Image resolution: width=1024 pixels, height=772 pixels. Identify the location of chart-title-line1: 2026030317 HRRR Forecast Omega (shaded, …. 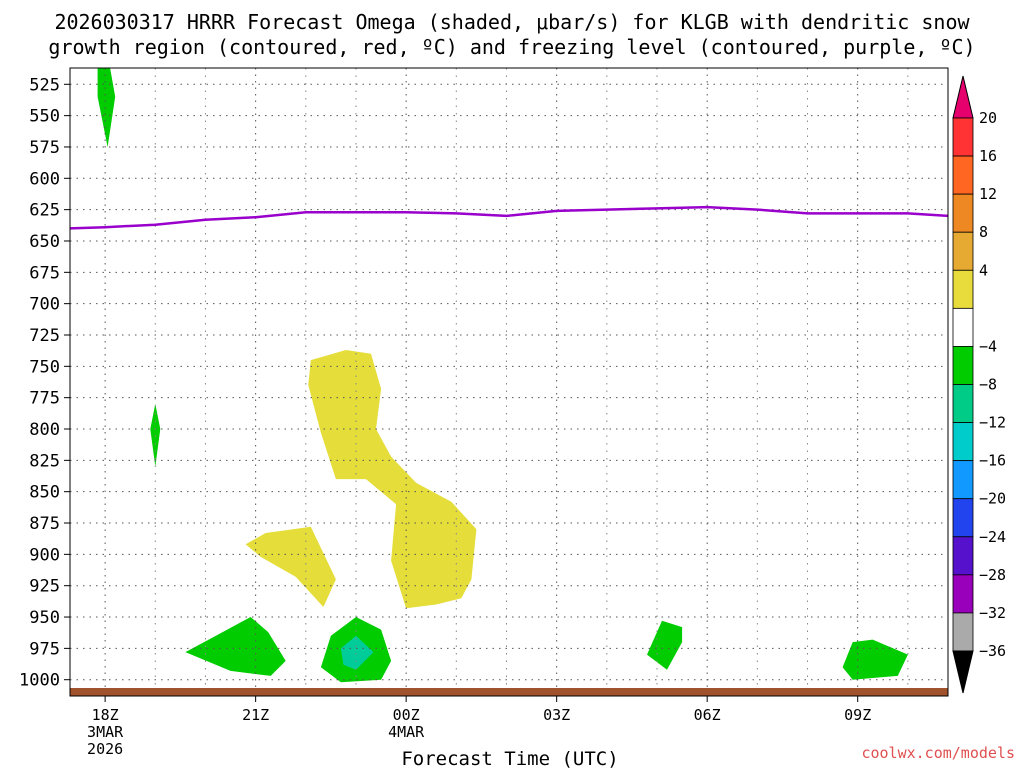
(512, 22).